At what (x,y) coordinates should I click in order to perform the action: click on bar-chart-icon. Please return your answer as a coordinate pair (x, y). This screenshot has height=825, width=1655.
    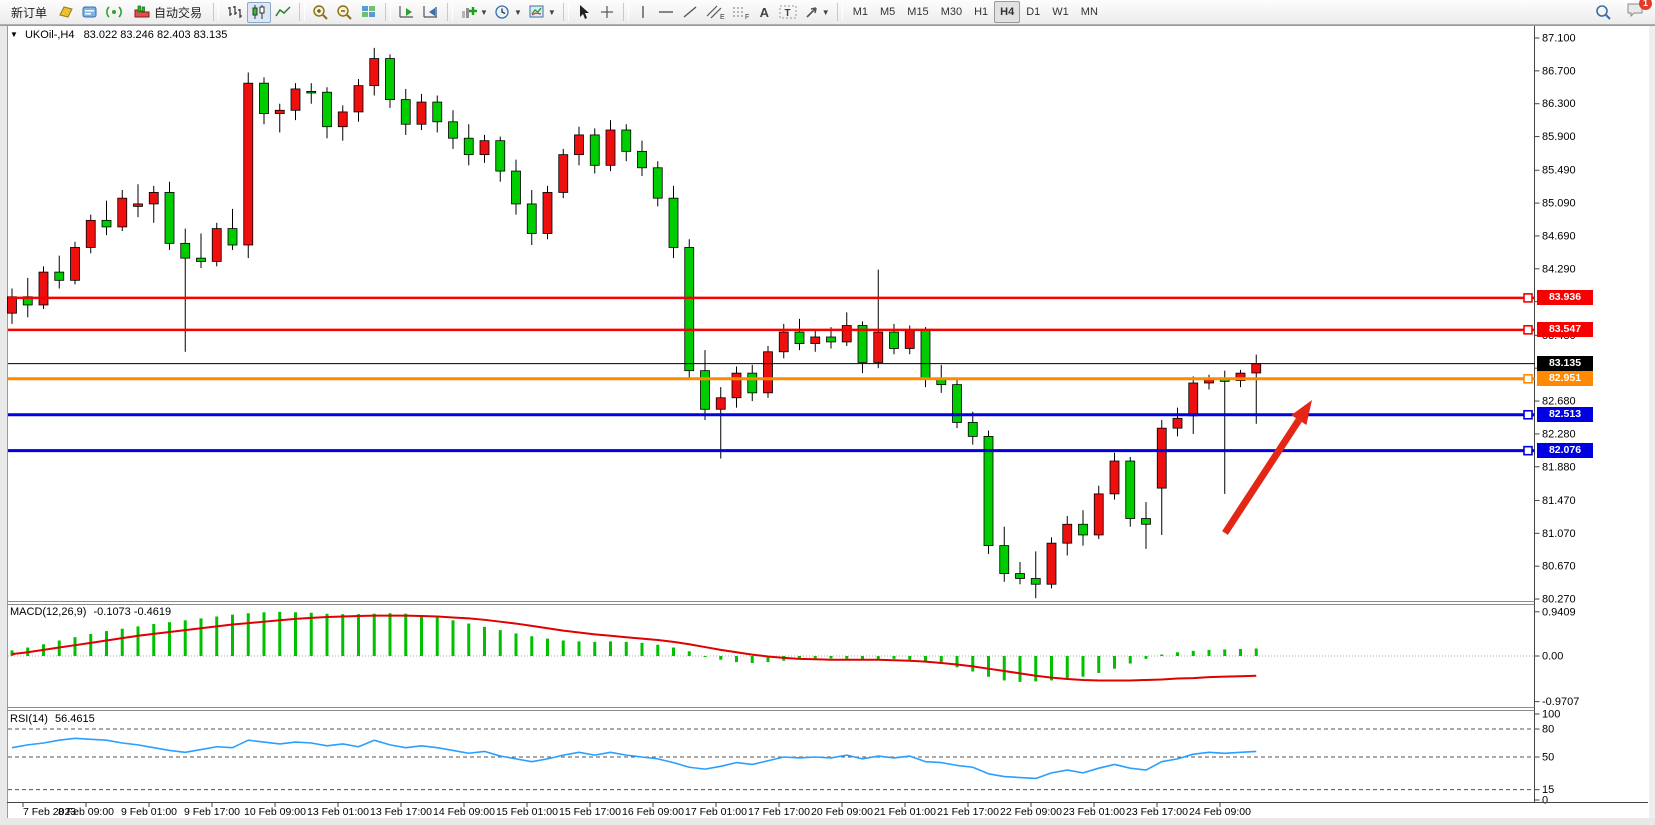
    Looking at the image, I should click on (235, 12).